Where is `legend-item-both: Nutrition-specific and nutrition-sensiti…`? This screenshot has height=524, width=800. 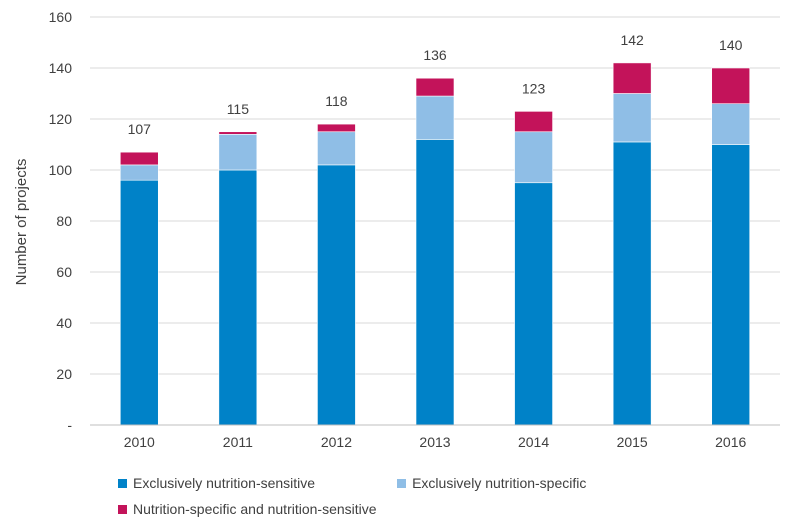
legend-item-both: Nutrition-specific and nutrition-sensiti… is located at coordinates (247, 509).